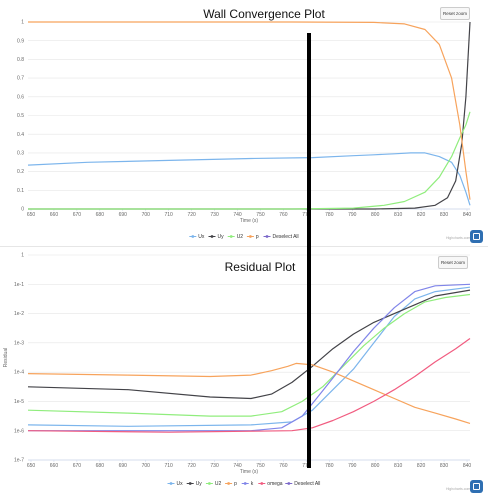 The image size is (488, 500). I want to click on chart-credits: Highcharts.com, so click(458, 489).